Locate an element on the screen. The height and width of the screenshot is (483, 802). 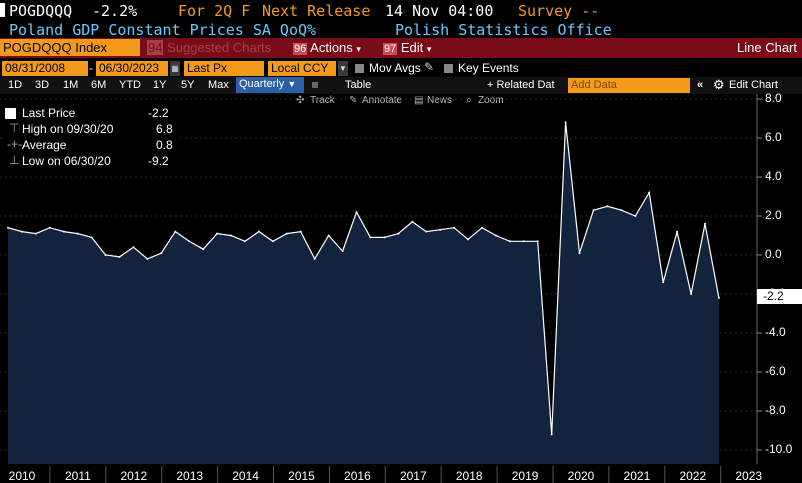
pencil-icon: ✎ is located at coordinates (429, 67).